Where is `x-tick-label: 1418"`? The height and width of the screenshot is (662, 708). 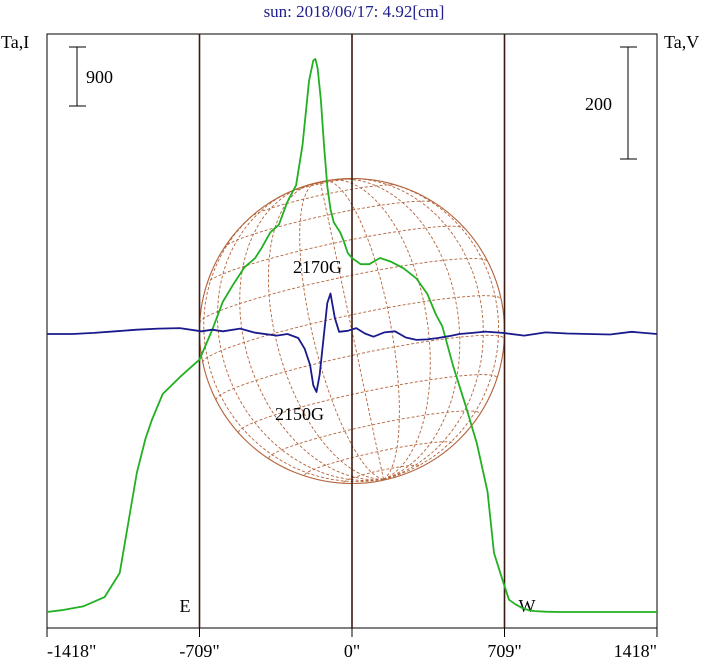
x-tick-label: 1418" is located at coordinates (635, 651).